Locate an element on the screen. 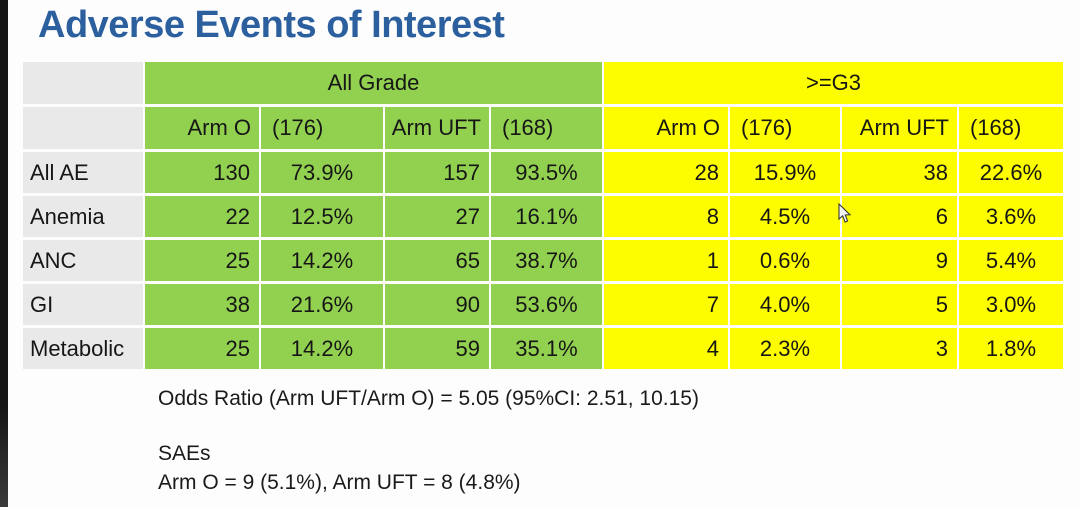 The height and width of the screenshot is (507, 1080). table-cell: 0.6% is located at coordinates (785, 260).